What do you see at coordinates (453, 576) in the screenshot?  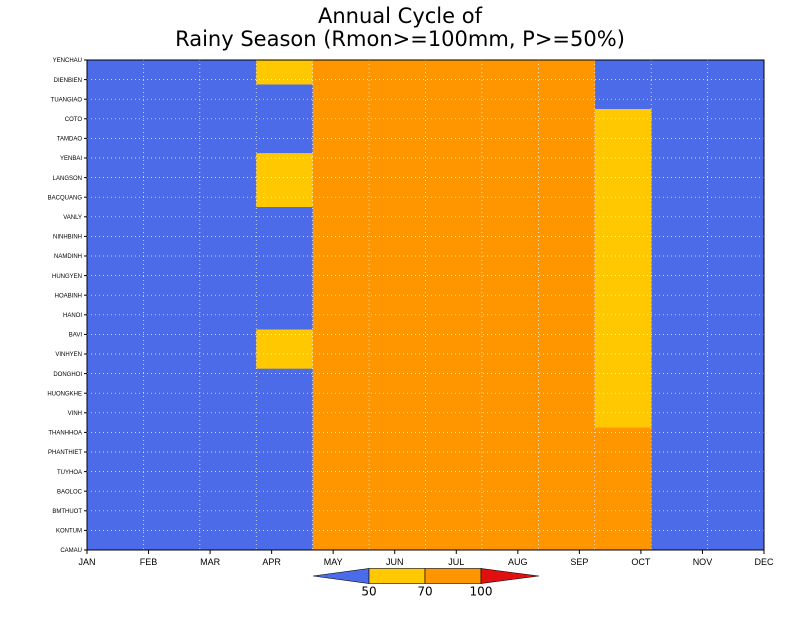 I see `colorbar-segment-high` at bounding box center [453, 576].